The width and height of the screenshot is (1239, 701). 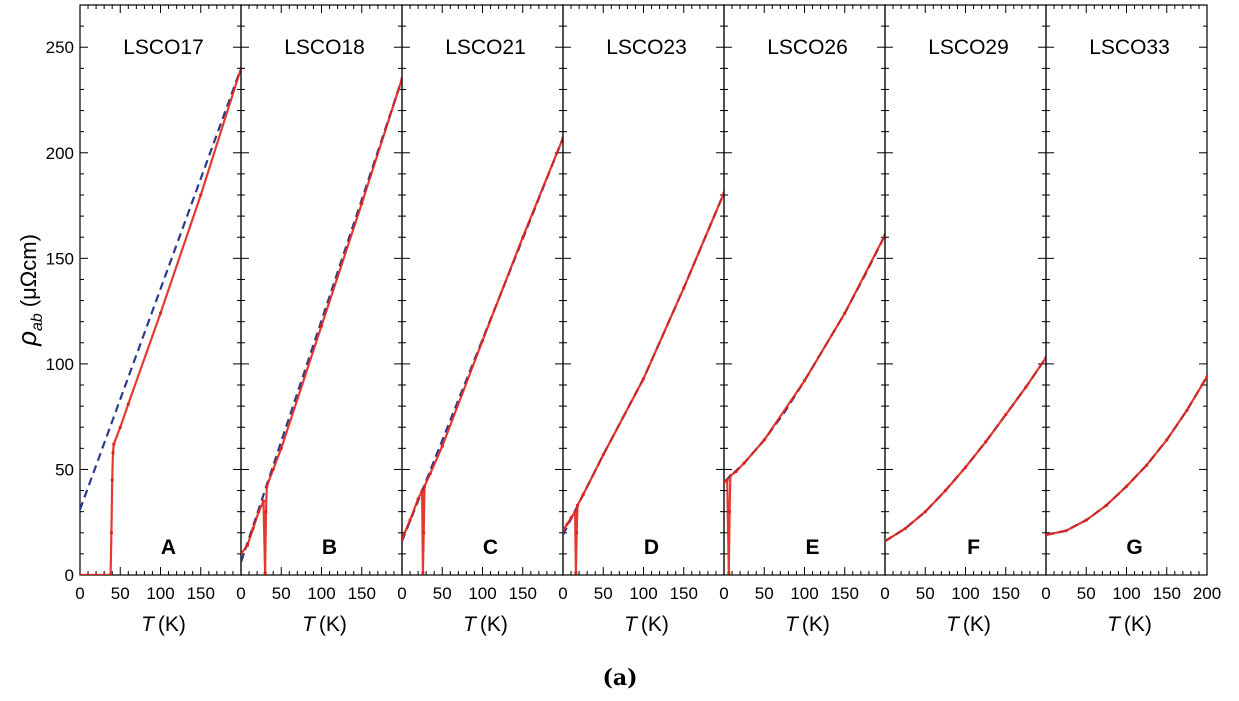 What do you see at coordinates (28, 270) in the screenshot?
I see `y-axis-units: (μΩcm)` at bounding box center [28, 270].